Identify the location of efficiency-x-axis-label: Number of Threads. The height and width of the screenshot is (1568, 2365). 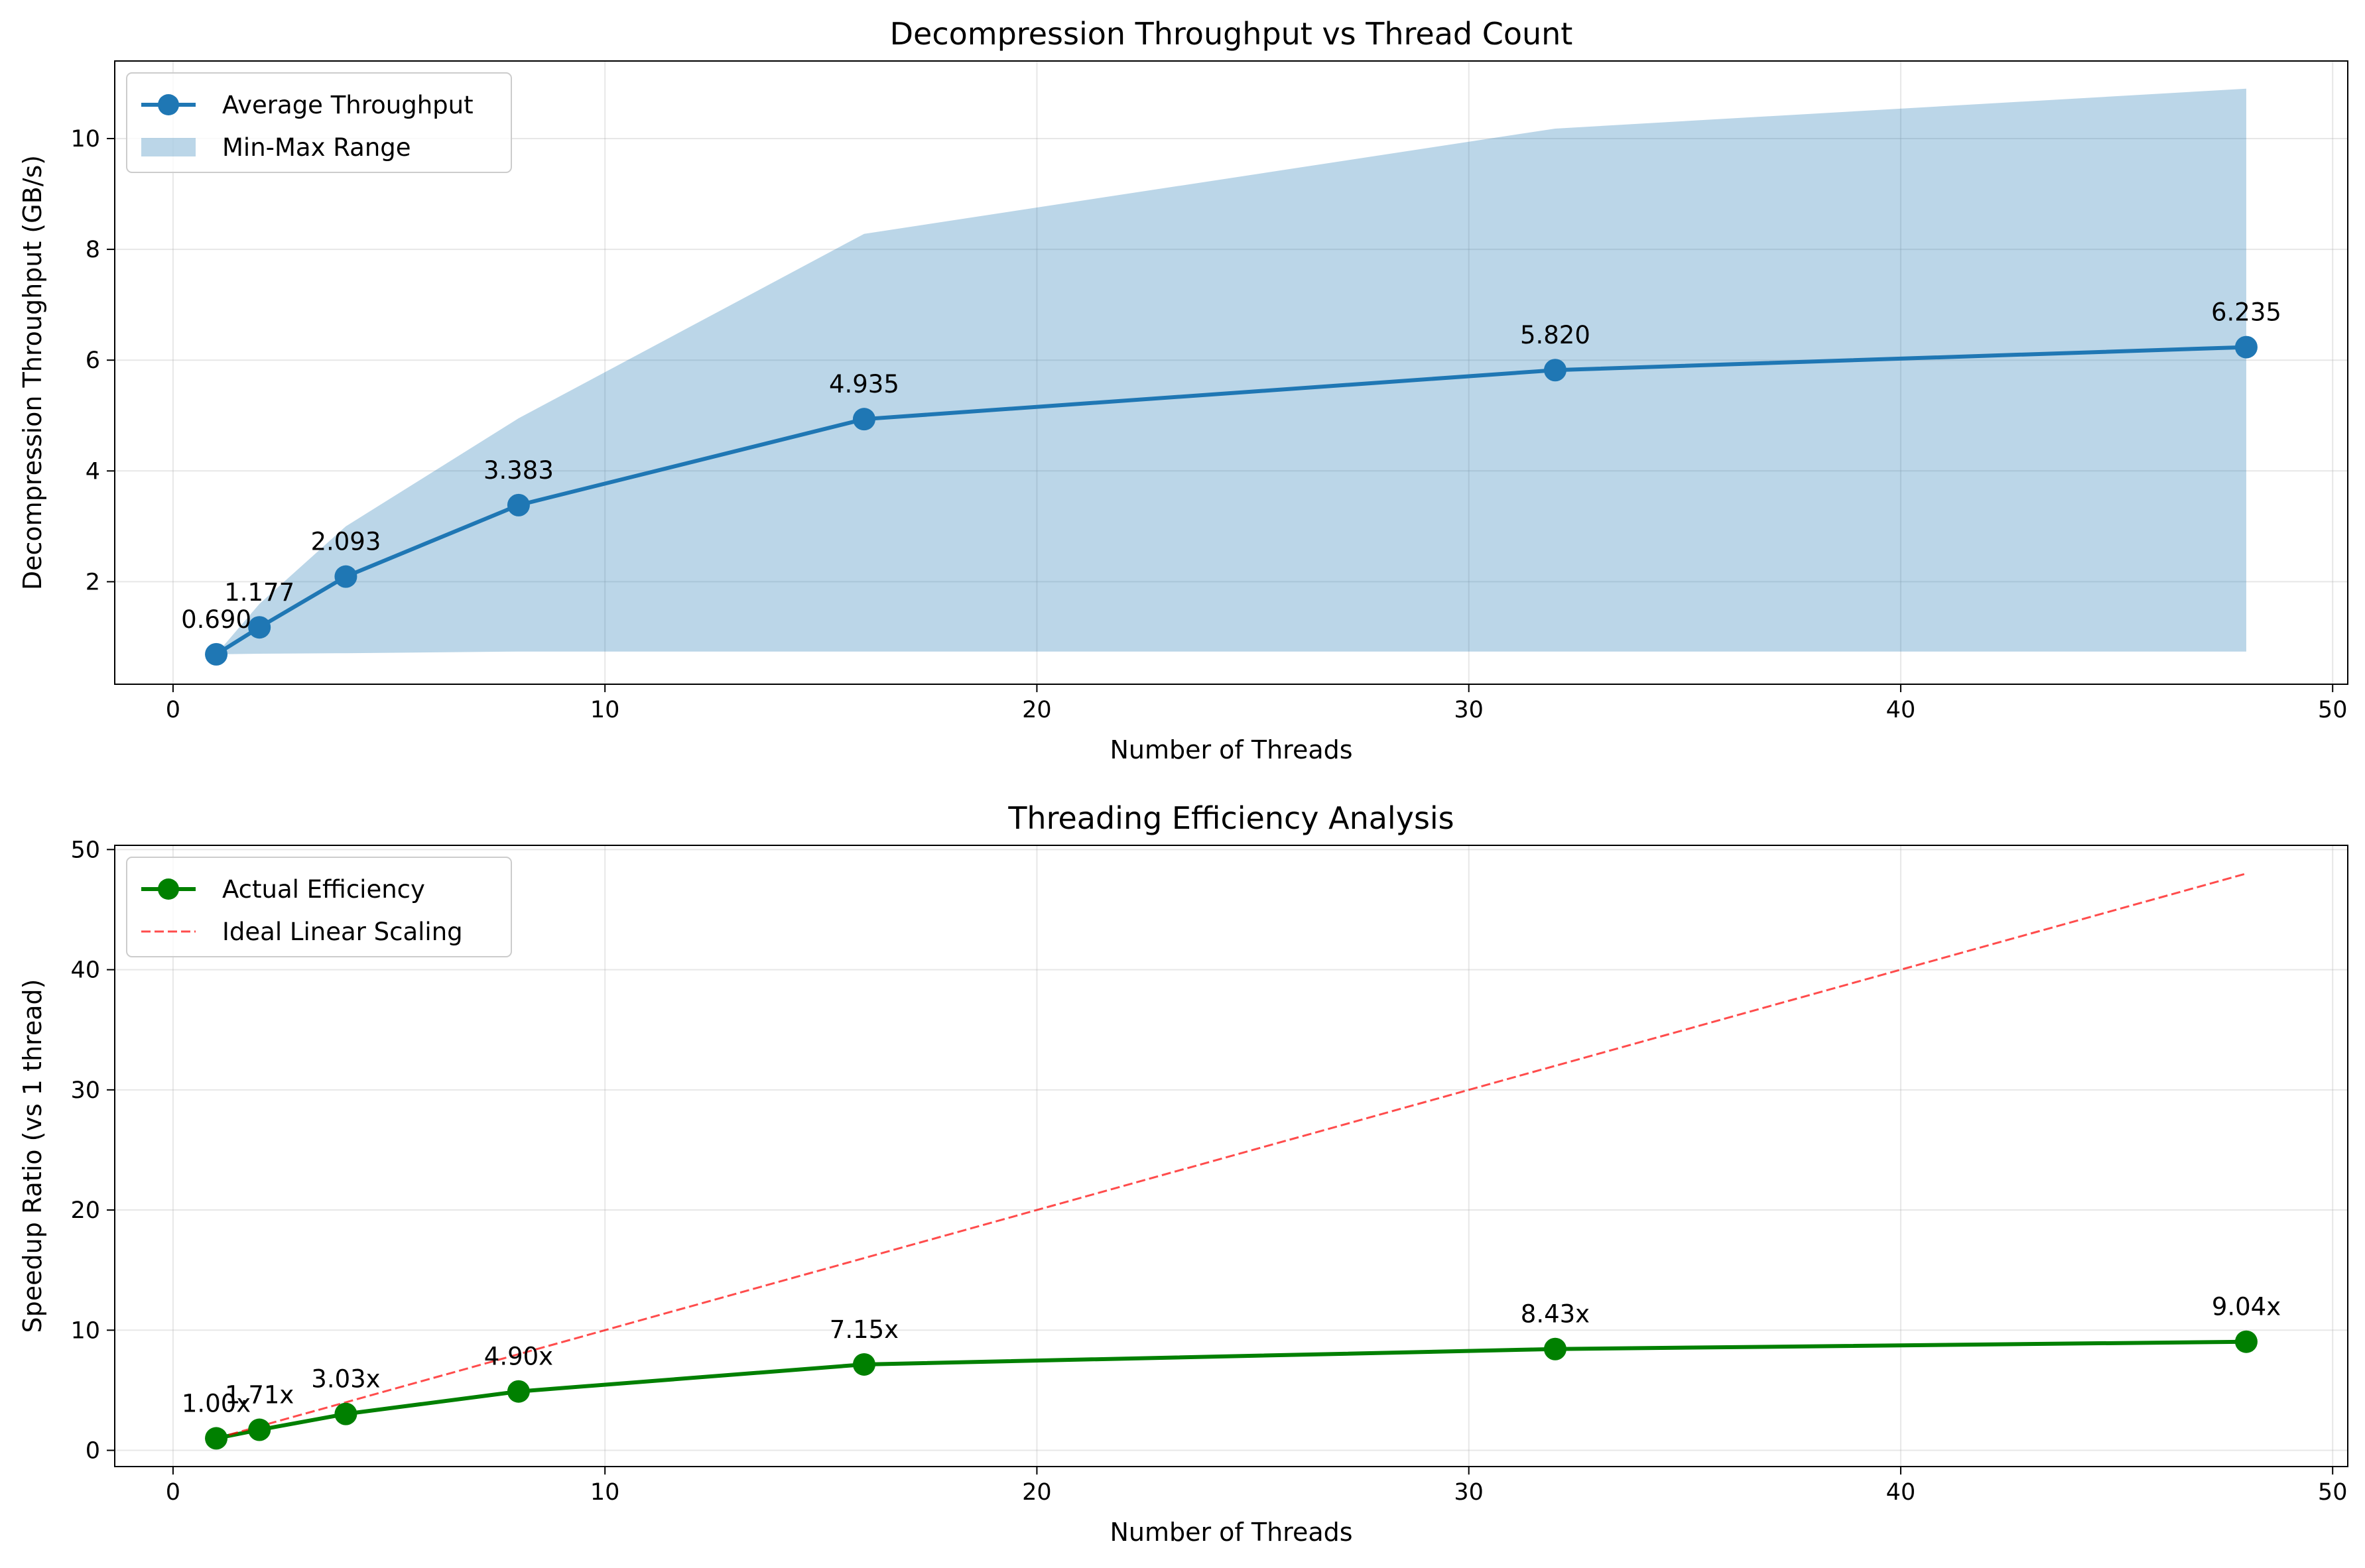
(1231, 1532).